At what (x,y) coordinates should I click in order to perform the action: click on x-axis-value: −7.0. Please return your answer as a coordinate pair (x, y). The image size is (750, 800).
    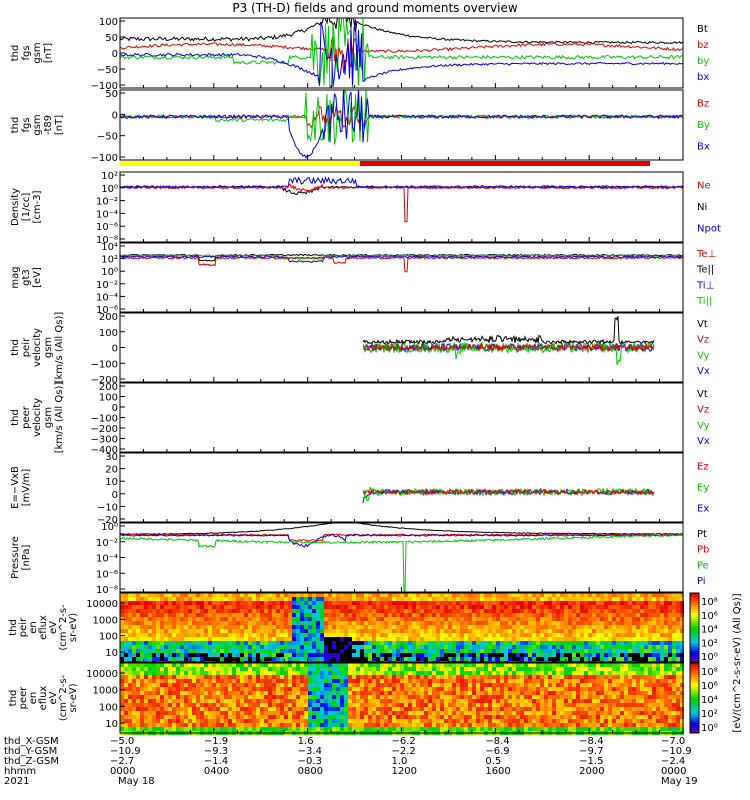
    Looking at the image, I should click on (673, 741).